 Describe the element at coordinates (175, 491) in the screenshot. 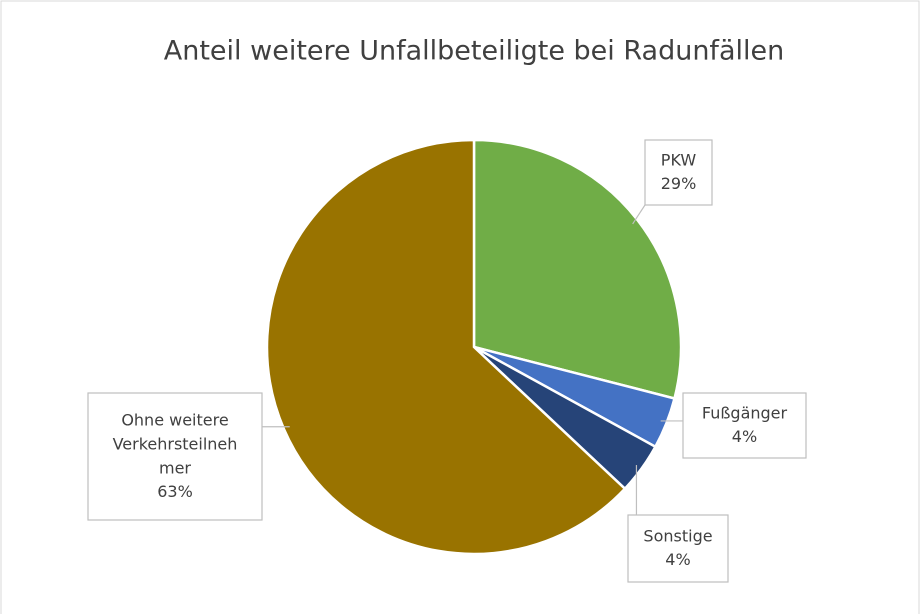

I see `data-label-value: 63%` at that location.